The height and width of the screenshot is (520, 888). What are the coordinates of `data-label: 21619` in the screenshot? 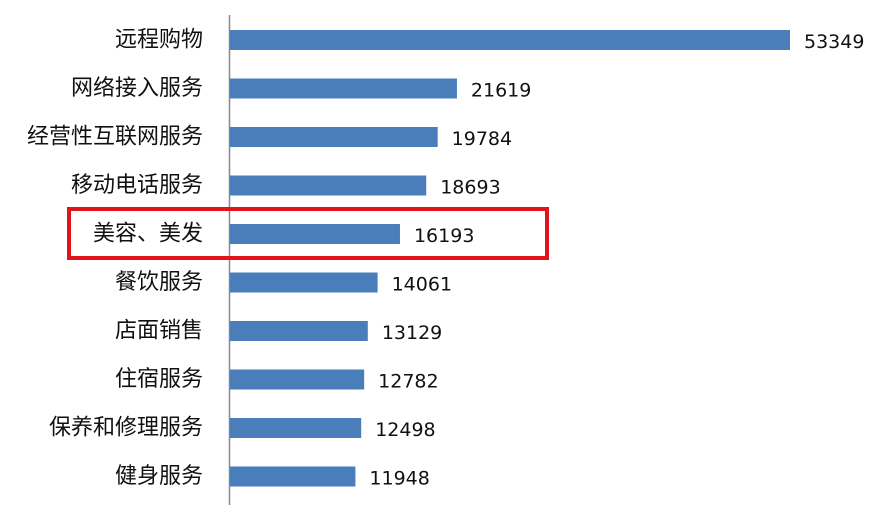 It's located at (501, 91).